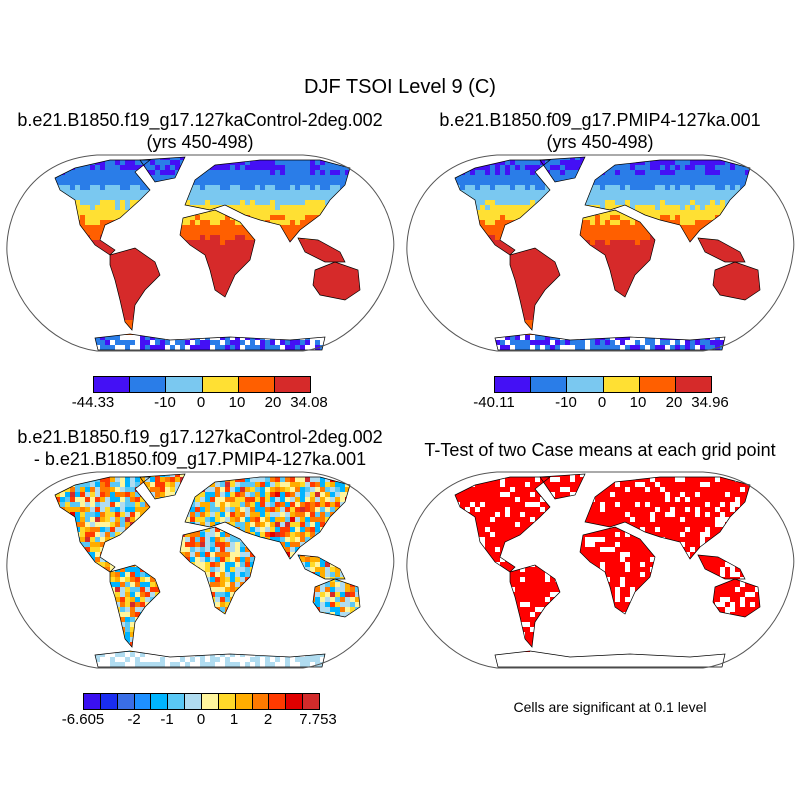 The height and width of the screenshot is (800, 800). Describe the element at coordinates (336, 281) in the screenshot. I see `coastline` at that location.